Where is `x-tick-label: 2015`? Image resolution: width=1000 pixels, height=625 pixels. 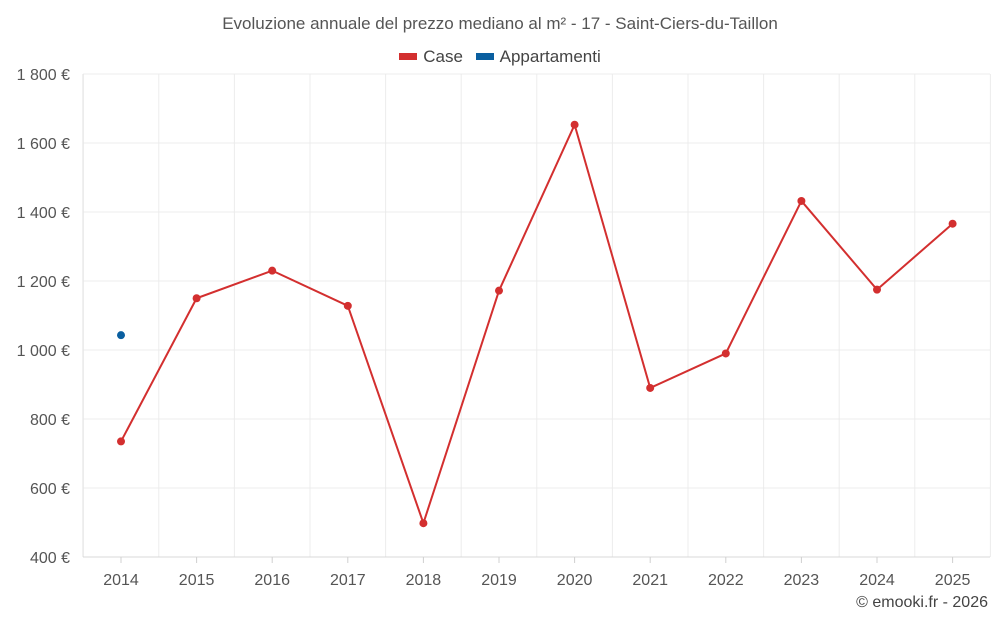 x-tick-label: 2015 is located at coordinates (197, 580).